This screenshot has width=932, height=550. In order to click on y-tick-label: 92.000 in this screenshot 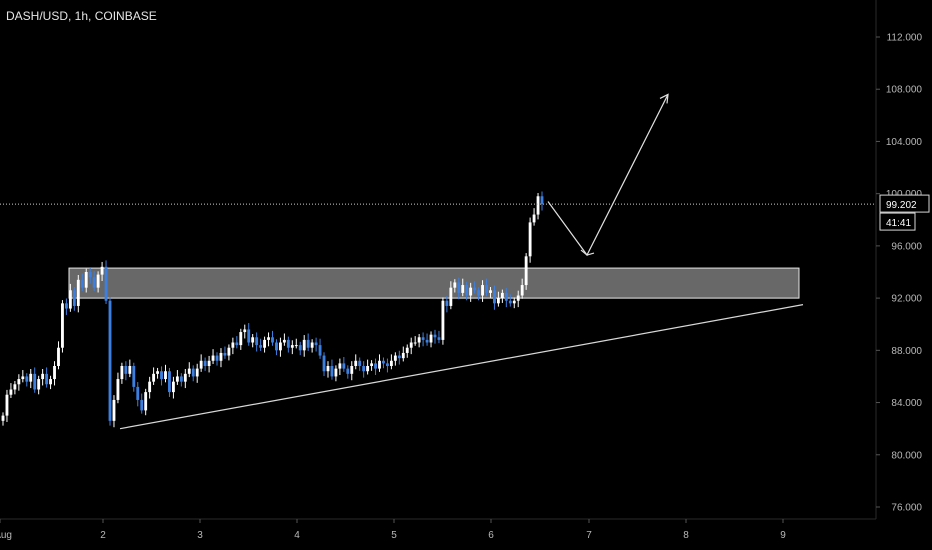, I will do `click(906, 299)`.